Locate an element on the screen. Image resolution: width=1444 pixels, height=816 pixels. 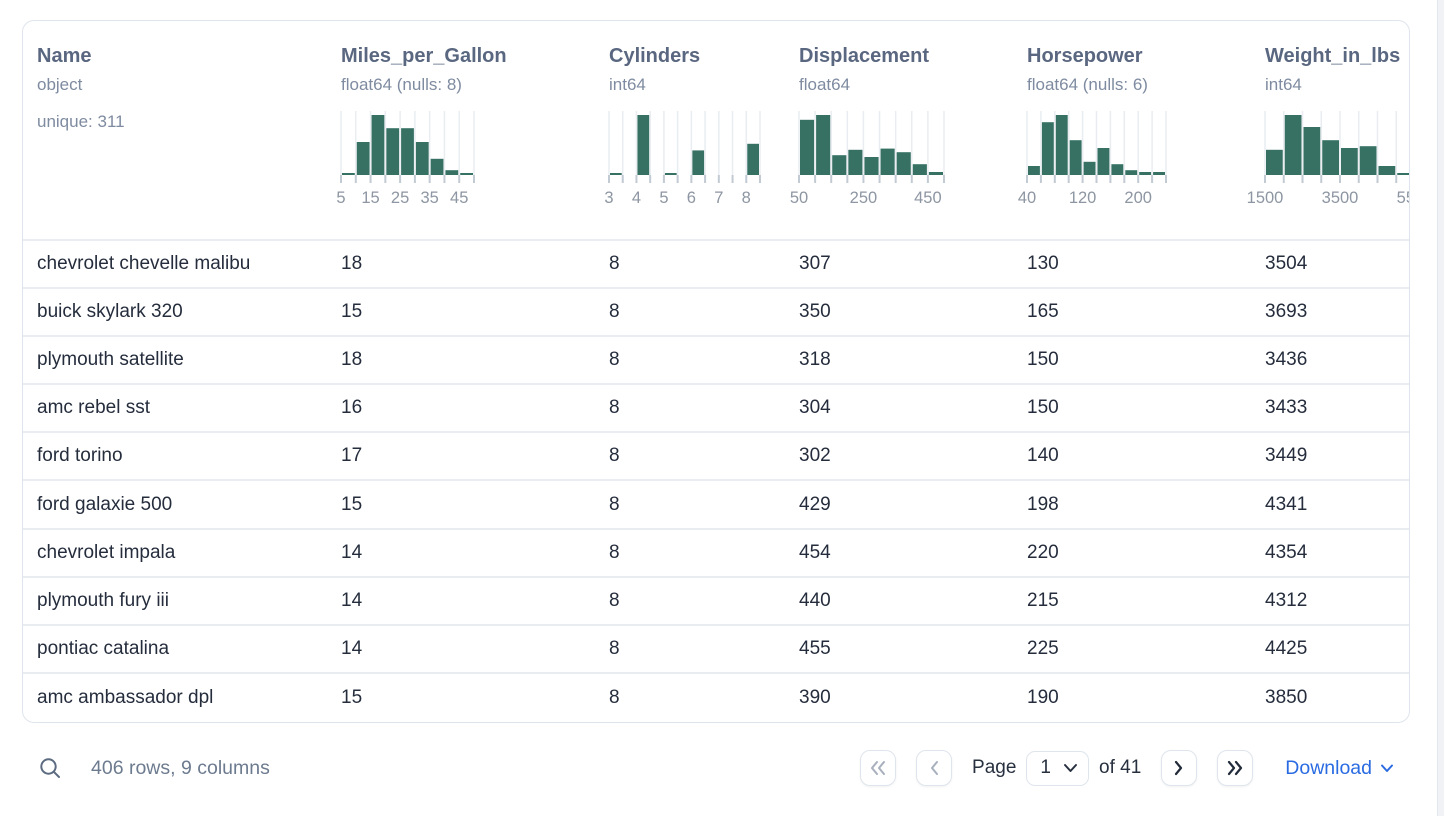
table-cell: 130 is located at coordinates (1043, 264).